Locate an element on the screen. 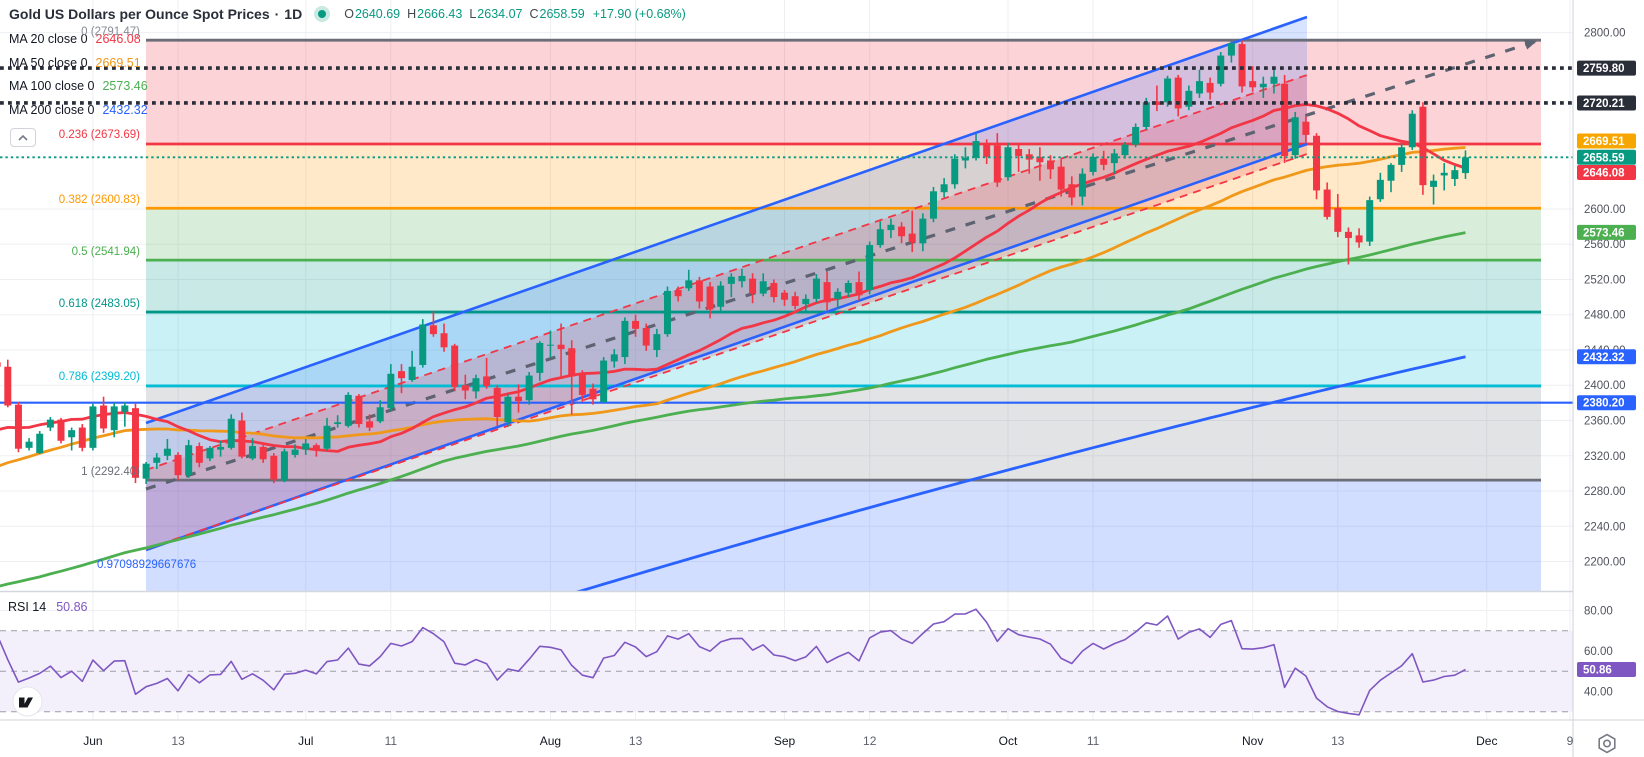  time-tick-label: 11 is located at coordinates (1093, 741).